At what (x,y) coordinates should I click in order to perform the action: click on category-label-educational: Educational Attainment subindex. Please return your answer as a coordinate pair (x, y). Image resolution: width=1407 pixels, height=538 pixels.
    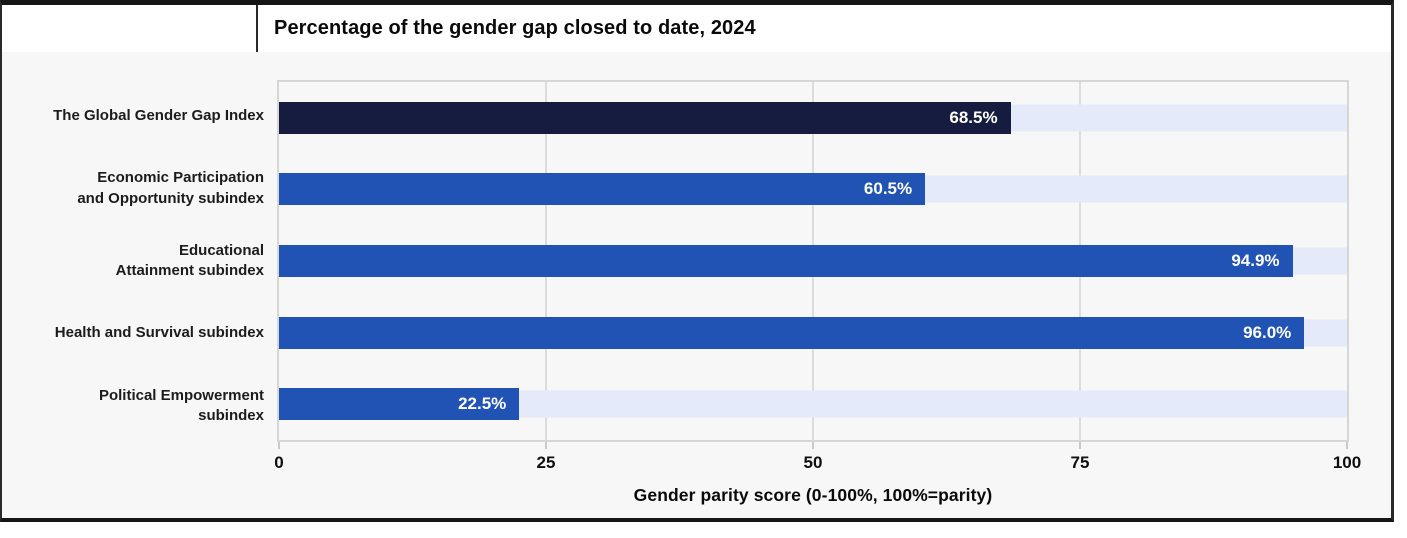
    Looking at the image, I should click on (189, 260).